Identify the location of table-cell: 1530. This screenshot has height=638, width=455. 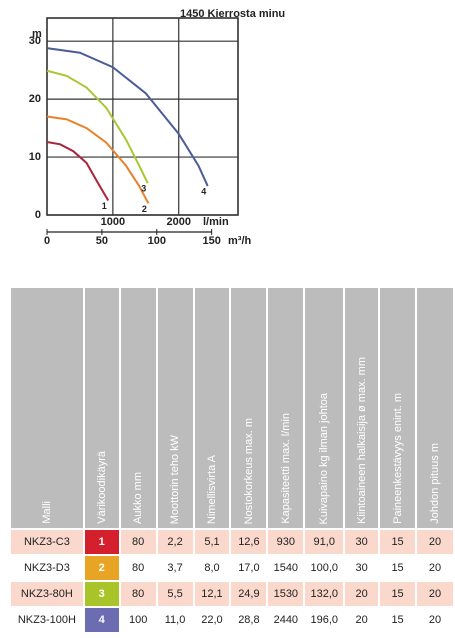
(286, 594).